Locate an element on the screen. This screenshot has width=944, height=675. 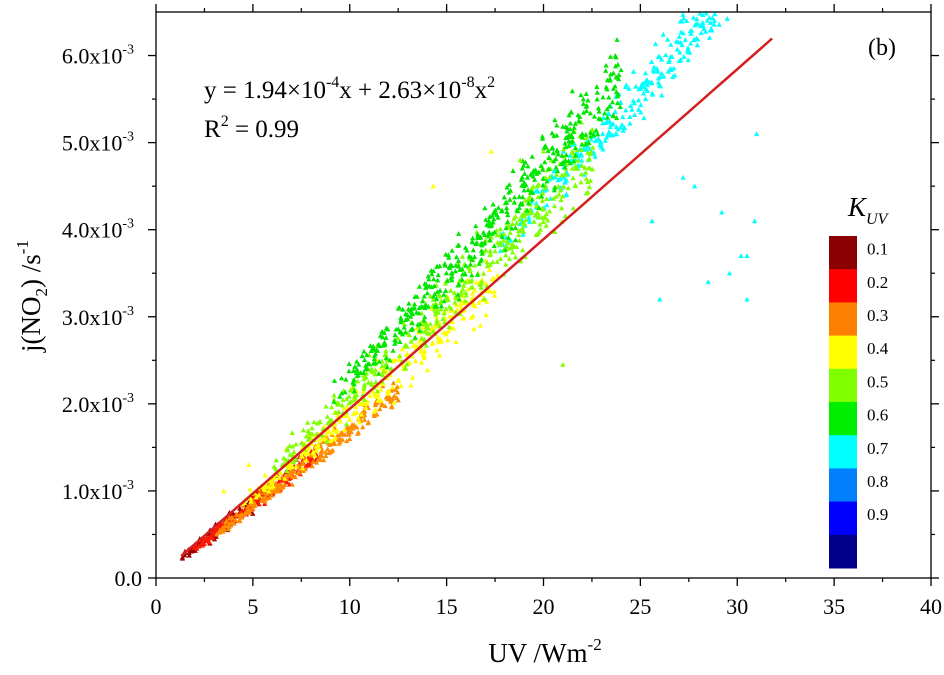
panel-label: (b) is located at coordinates (882, 48).